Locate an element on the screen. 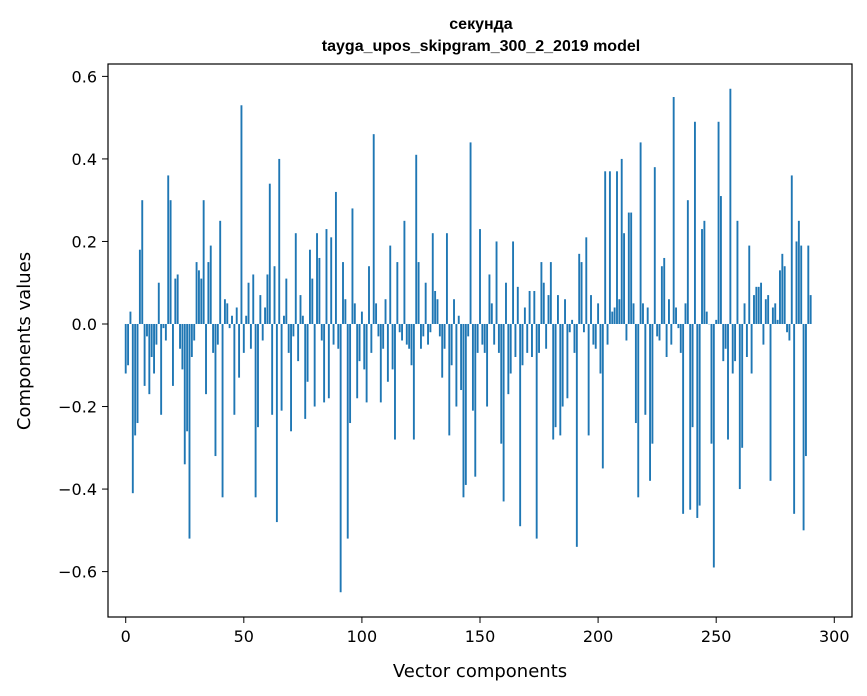  x-tick-label: 50 is located at coordinates (244, 636).